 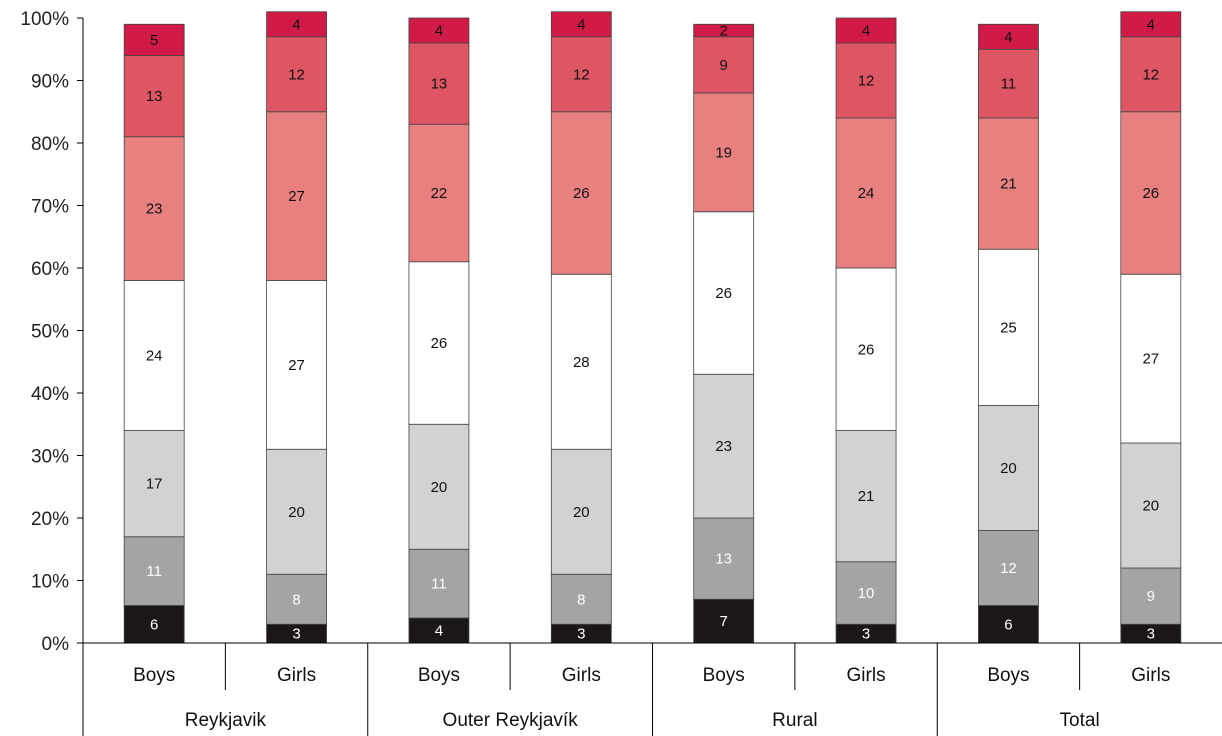 What do you see at coordinates (154, 624) in the screenshot?
I see `data-label: 6` at bounding box center [154, 624].